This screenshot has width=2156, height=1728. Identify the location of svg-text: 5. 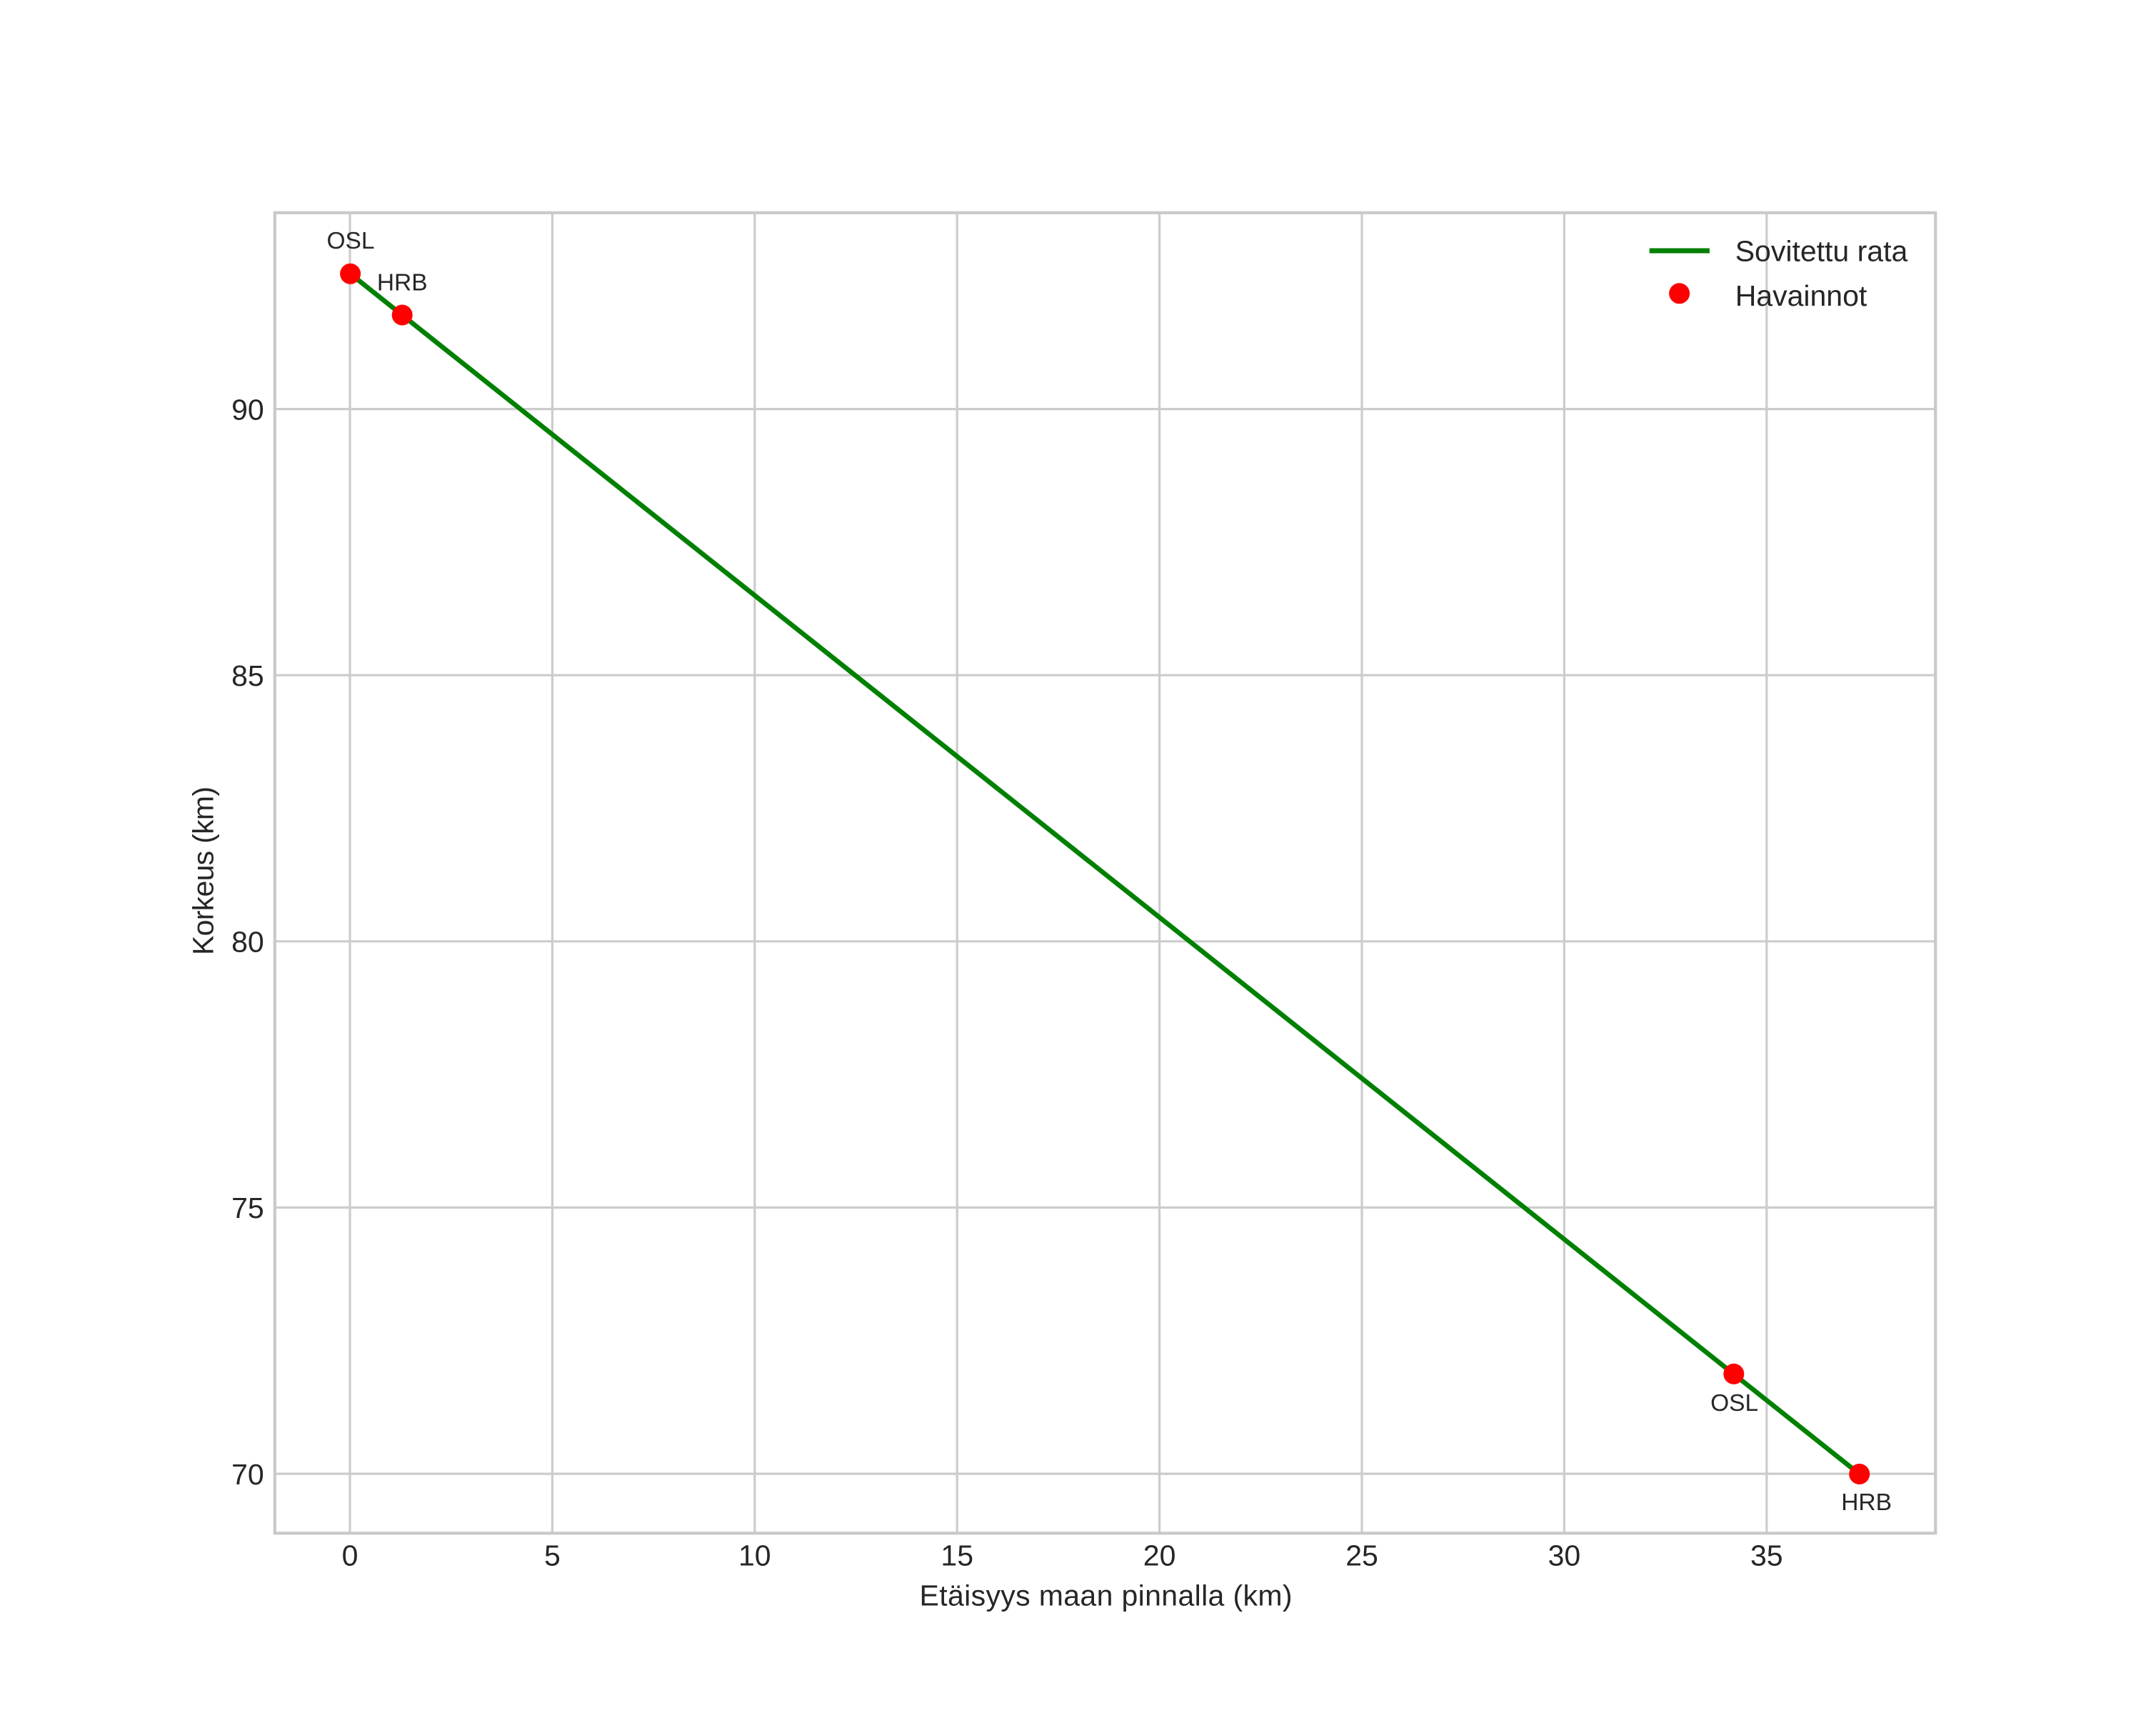
(552, 1555).